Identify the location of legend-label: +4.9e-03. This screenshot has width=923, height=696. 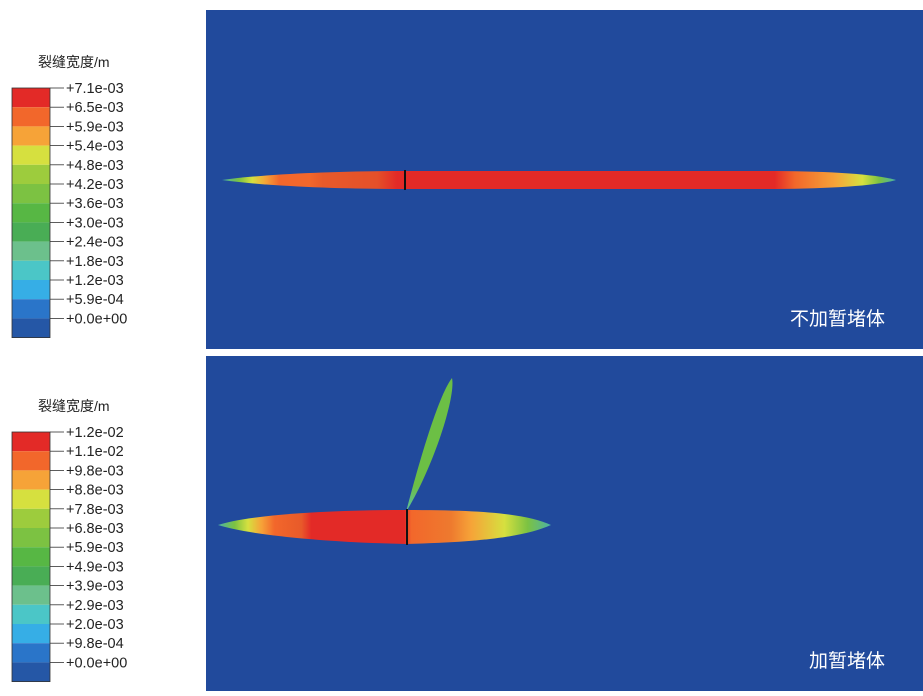
(95, 567).